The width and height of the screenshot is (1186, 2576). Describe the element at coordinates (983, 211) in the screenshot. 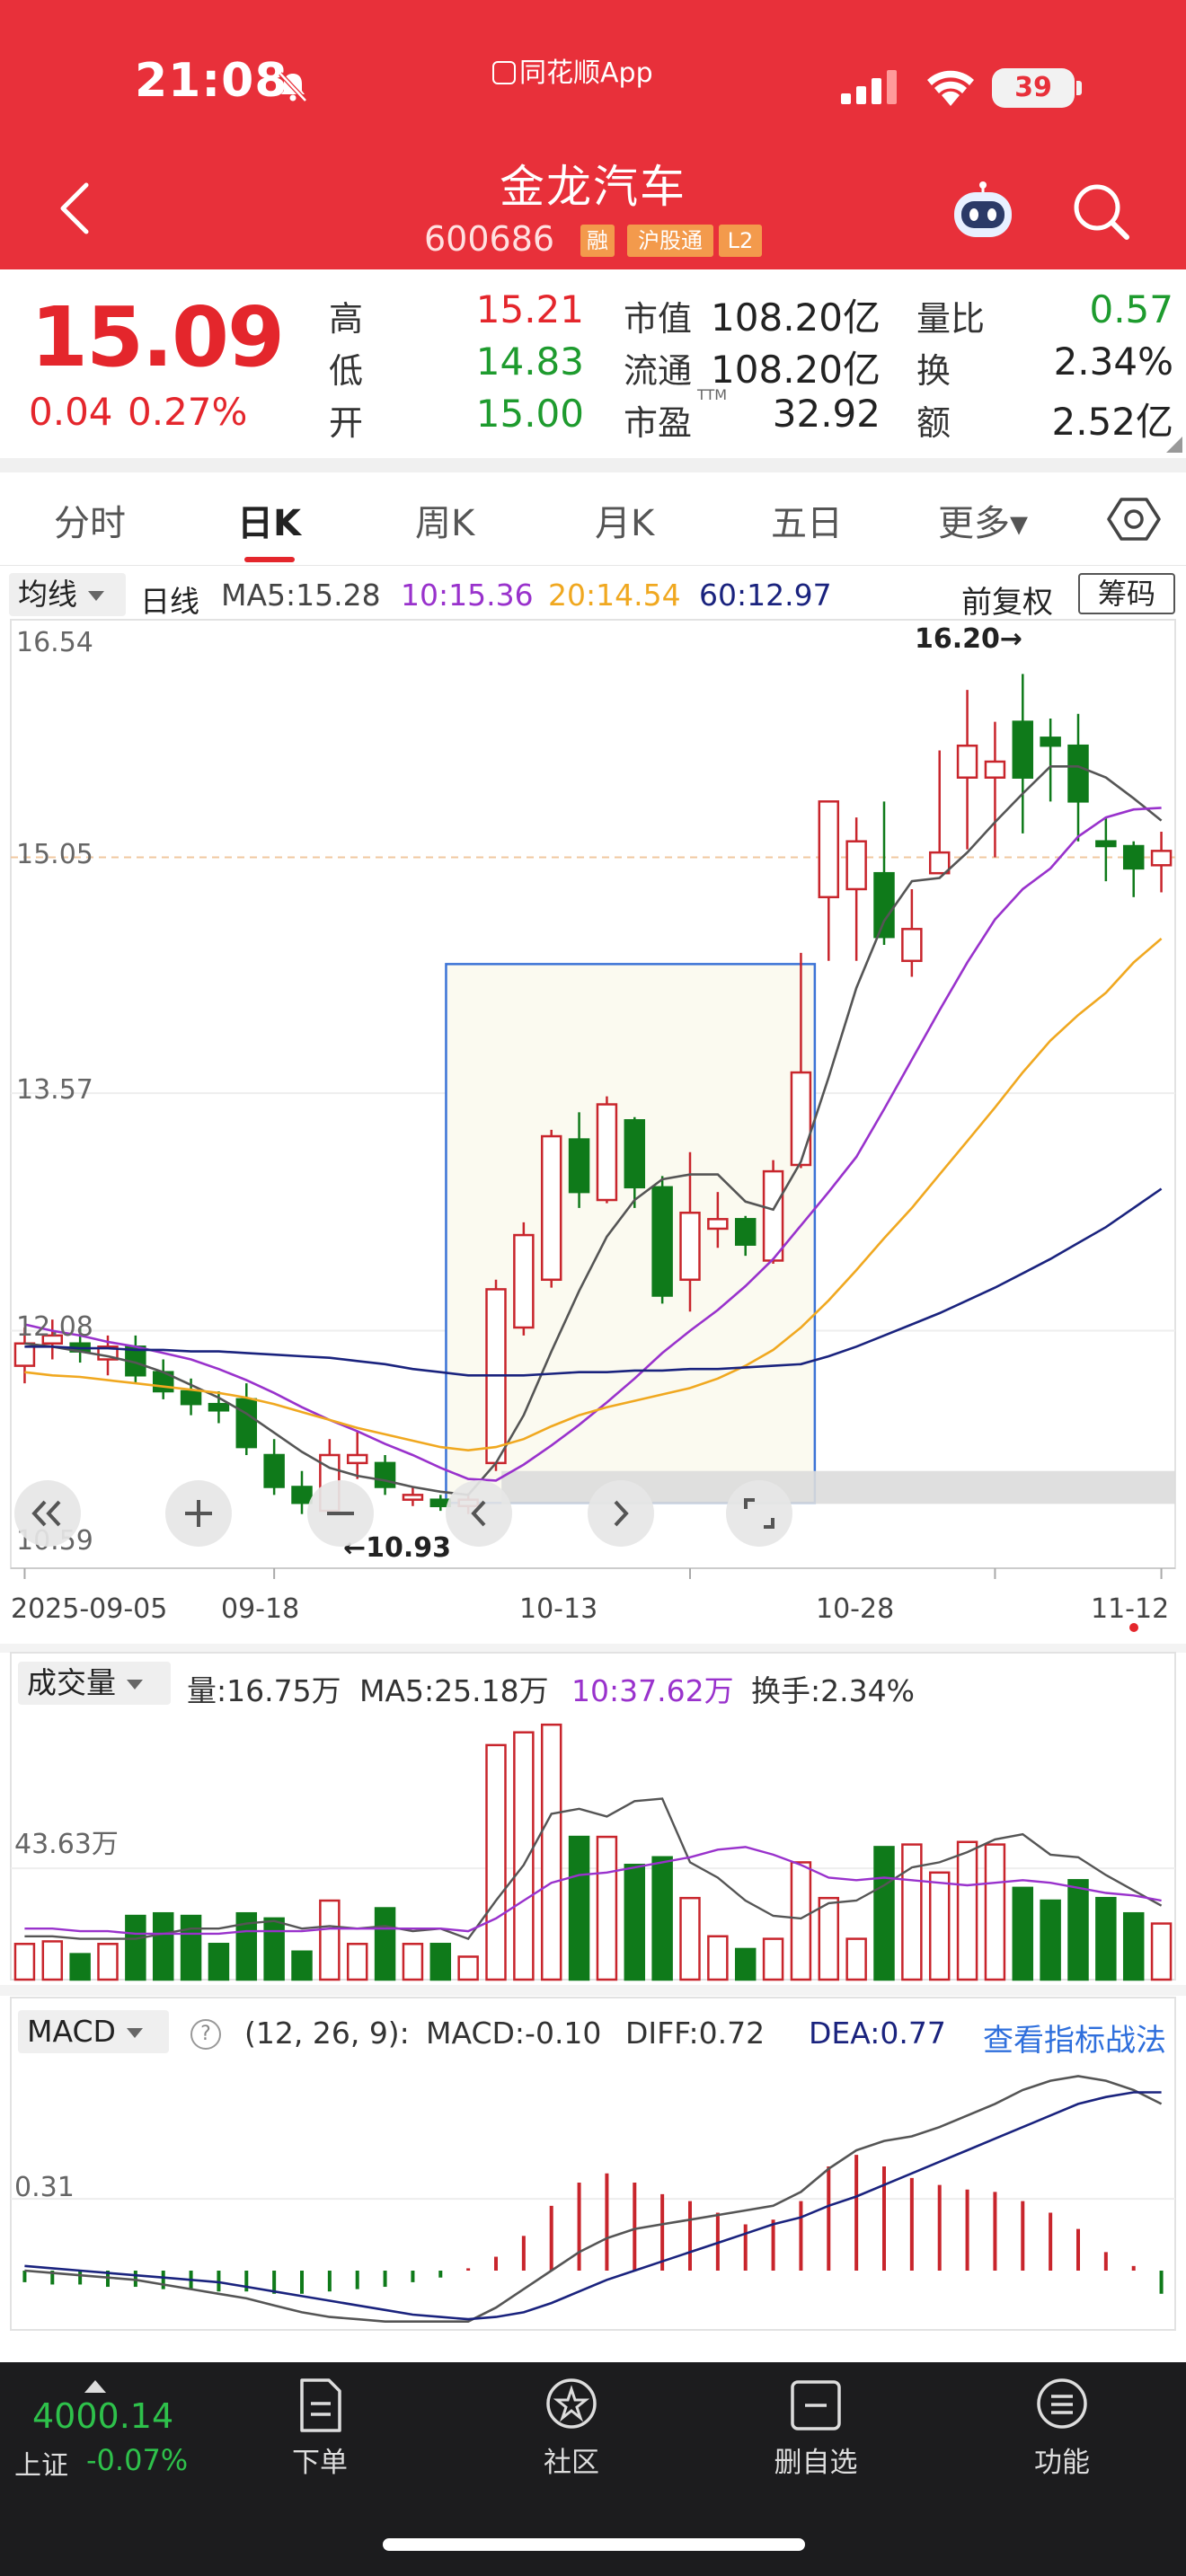

I see `ai-robot-icon` at that location.